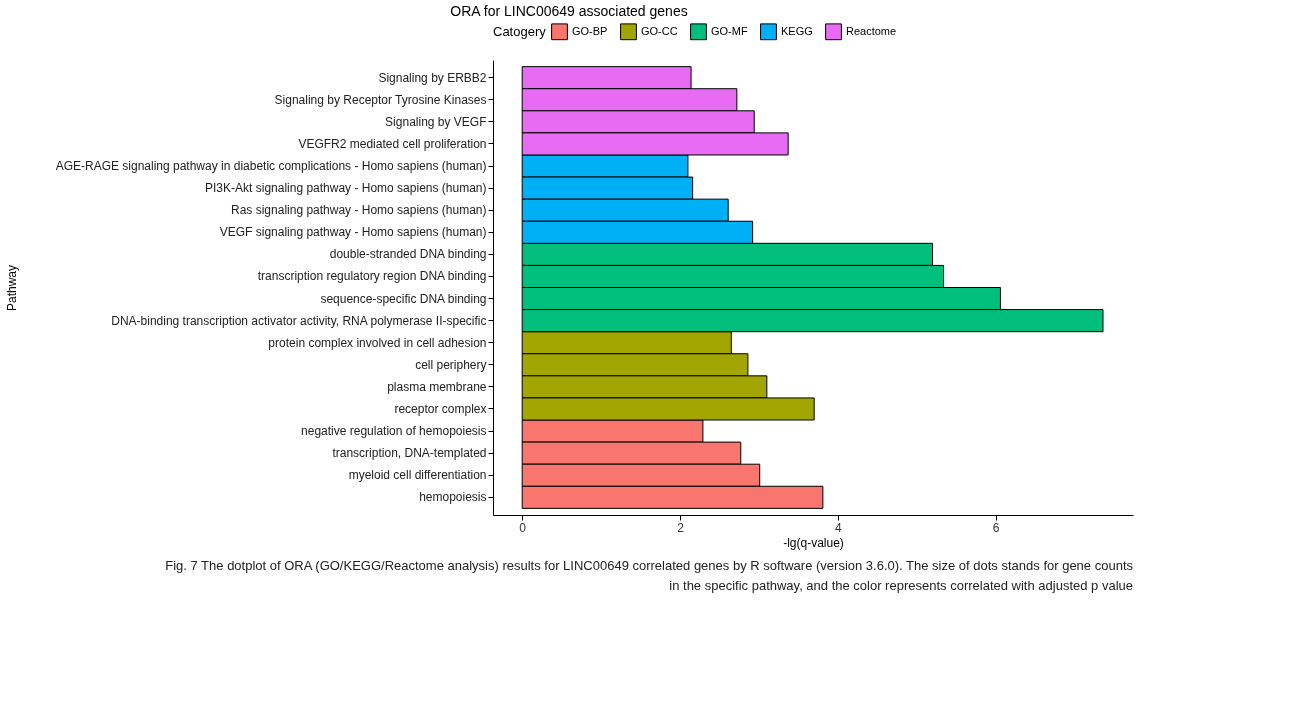 Image resolution: width=1295 pixels, height=712 pixels. Describe the element at coordinates (813, 542) in the screenshot. I see `x-axis-title: -lg(q-value)` at that location.